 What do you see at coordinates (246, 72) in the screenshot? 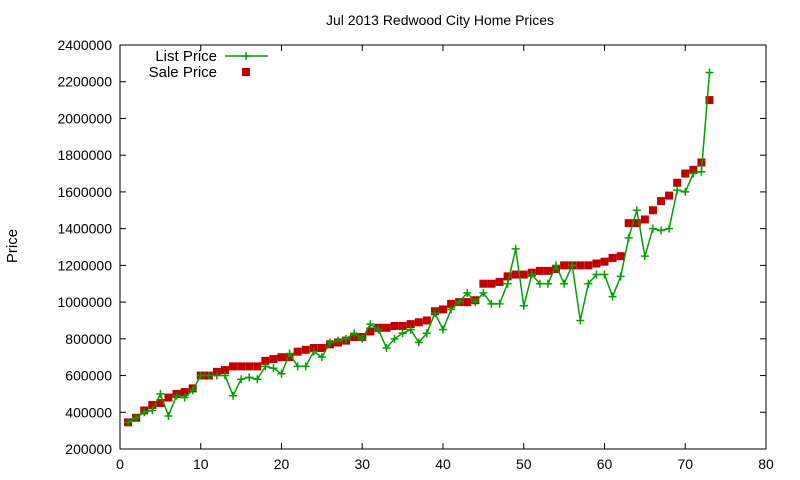
I see `legend-swatch-sale-price` at bounding box center [246, 72].